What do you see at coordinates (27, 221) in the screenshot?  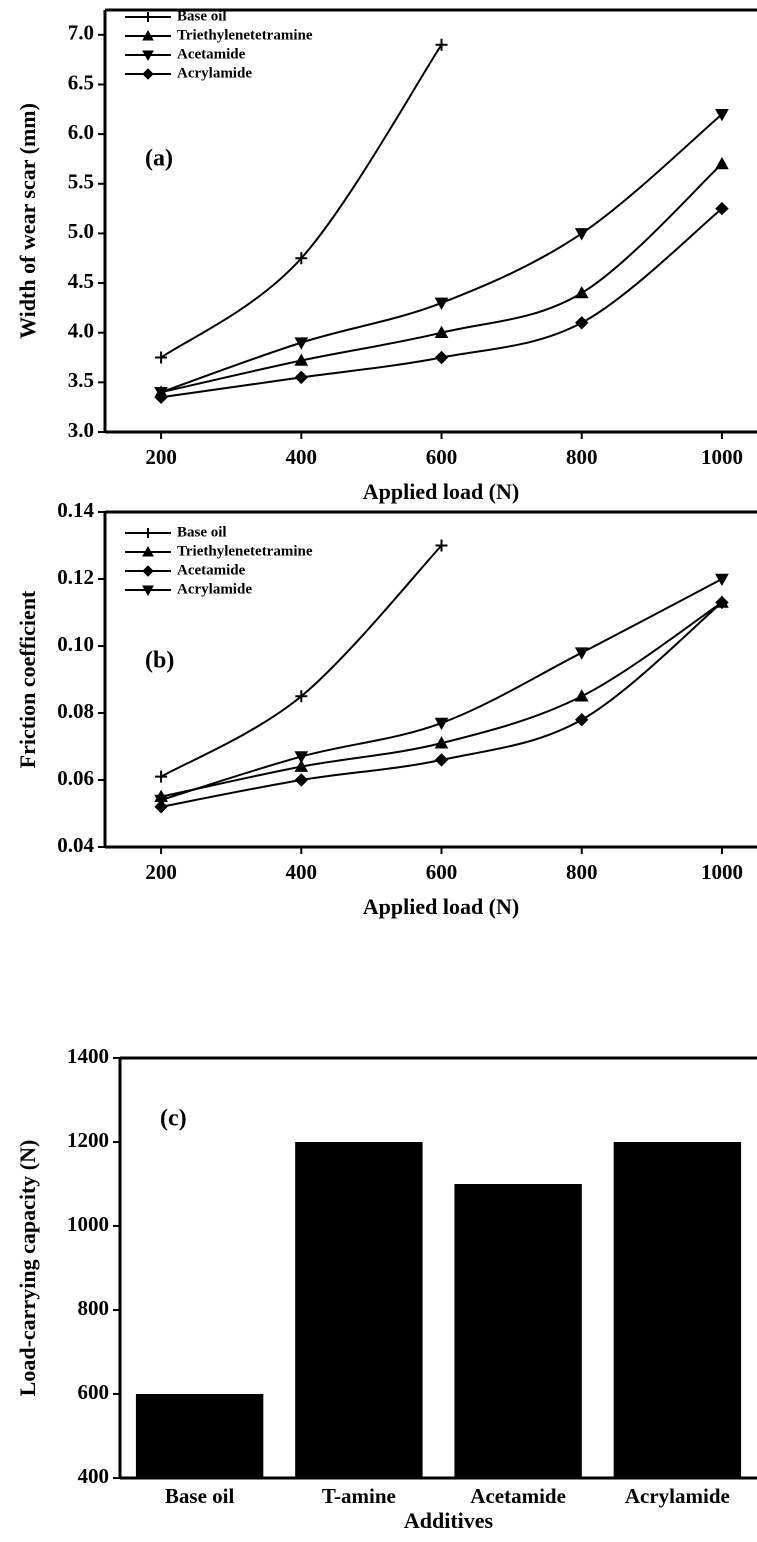 I see `y-axis-title: Width of wear scar (mm)` at bounding box center [27, 221].